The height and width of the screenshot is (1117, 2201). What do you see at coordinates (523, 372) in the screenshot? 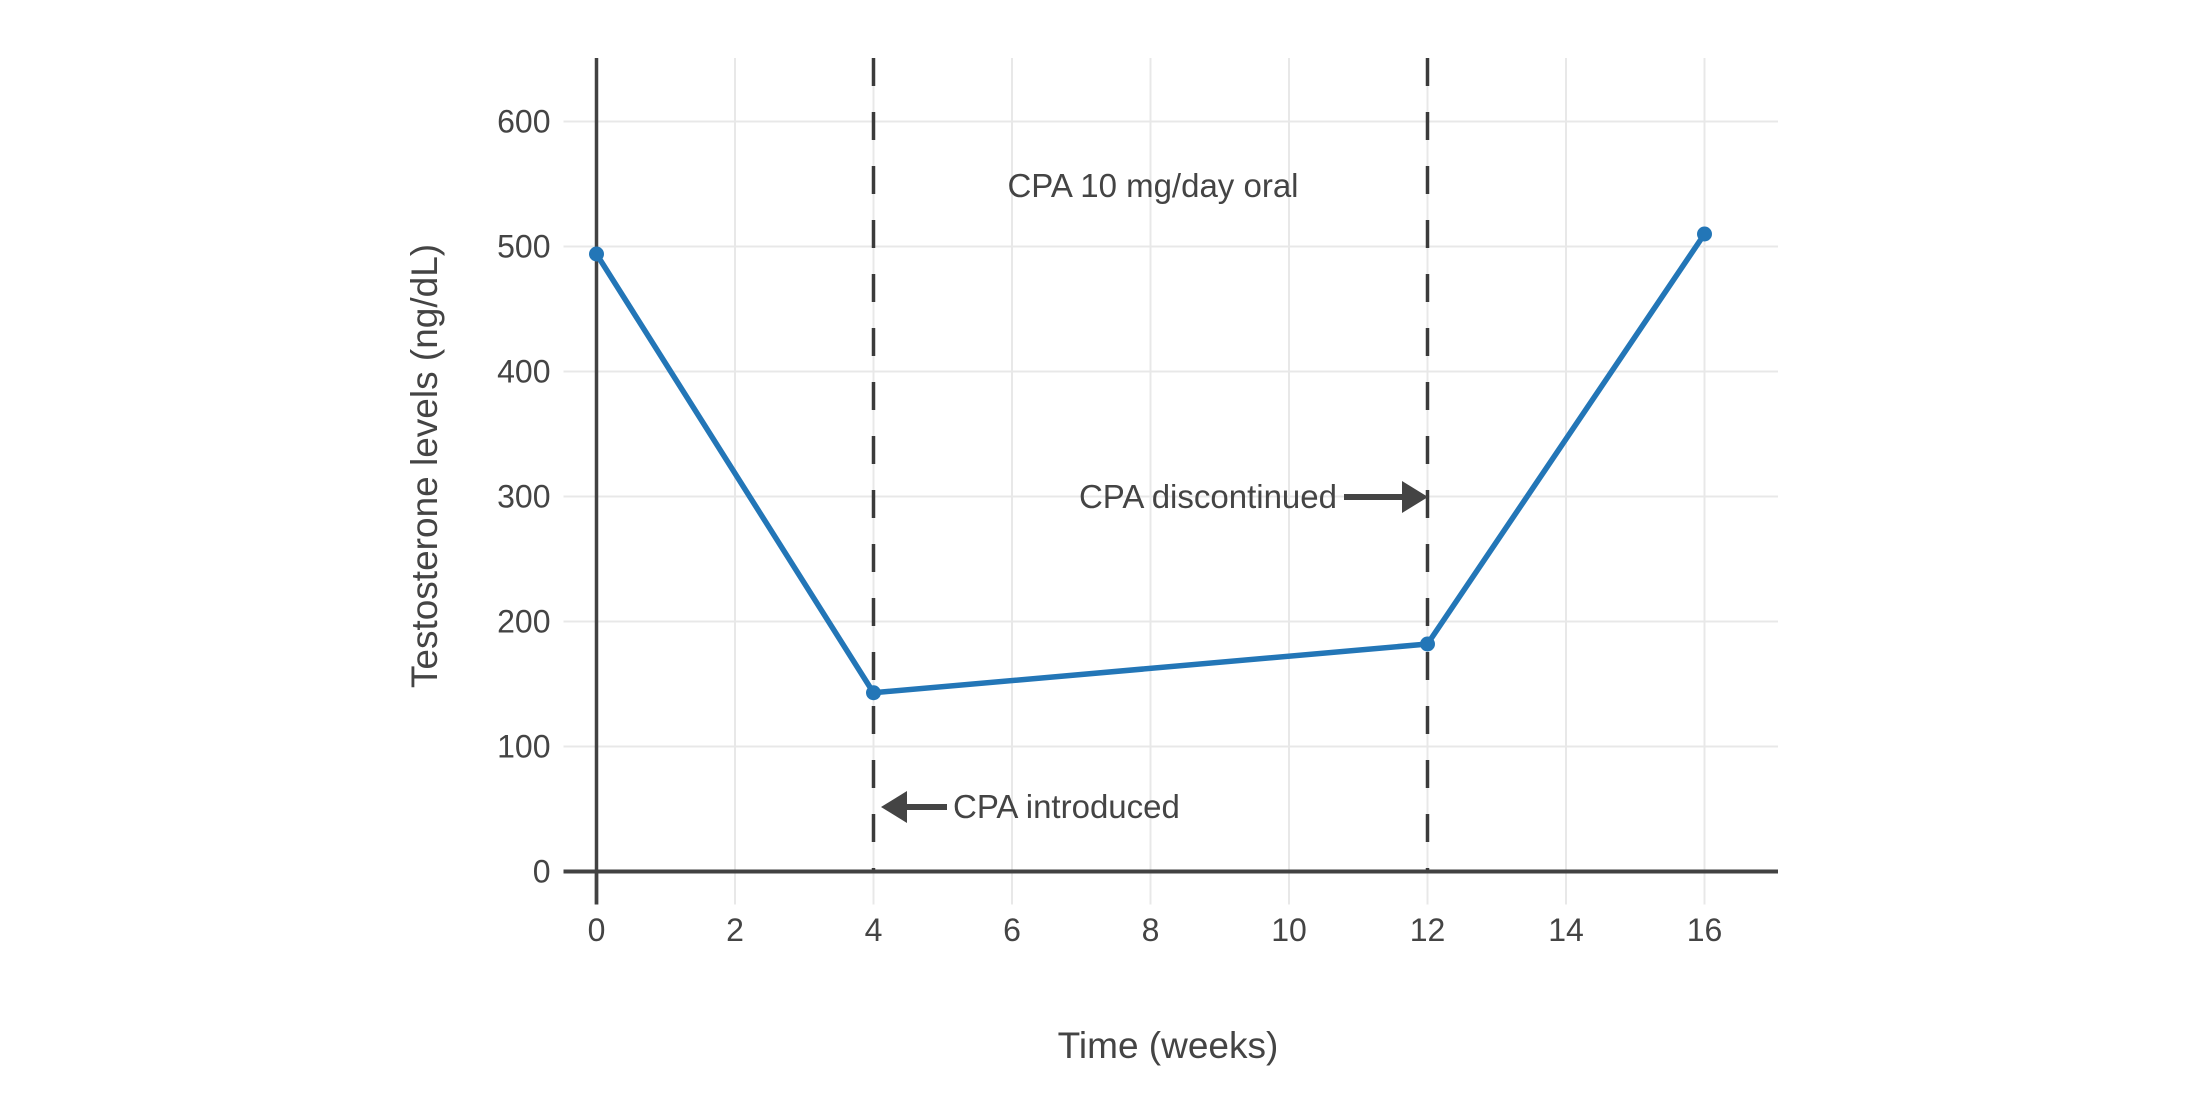
I see `y-tick-label: 400` at bounding box center [523, 372].